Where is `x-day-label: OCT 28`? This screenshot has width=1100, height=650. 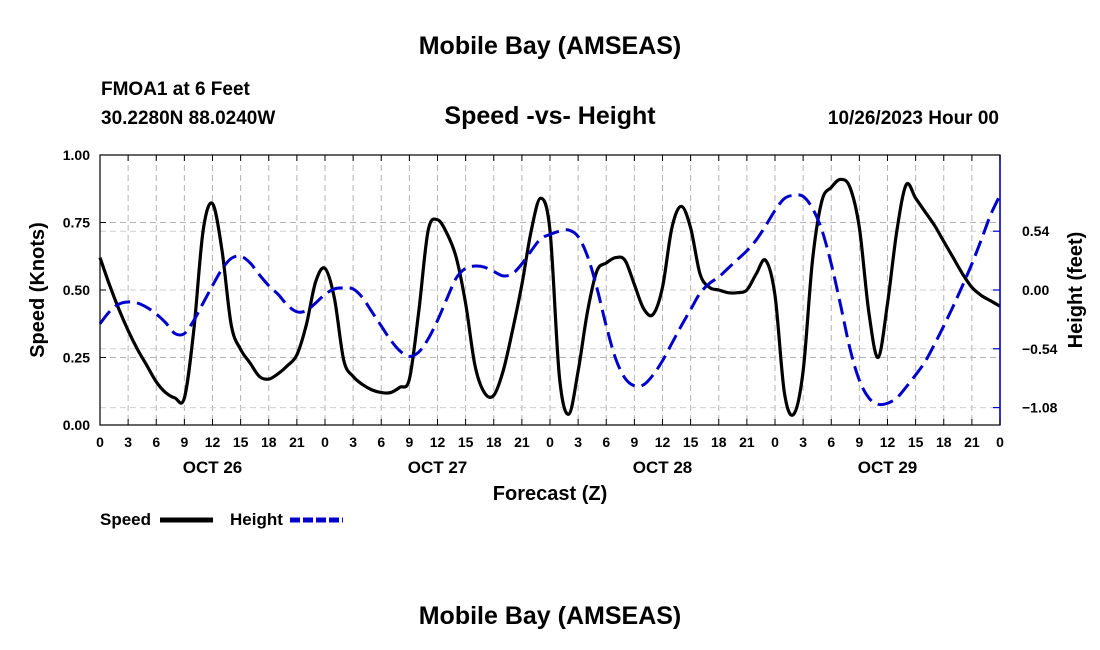
x-day-label: OCT 28 is located at coordinates (663, 467).